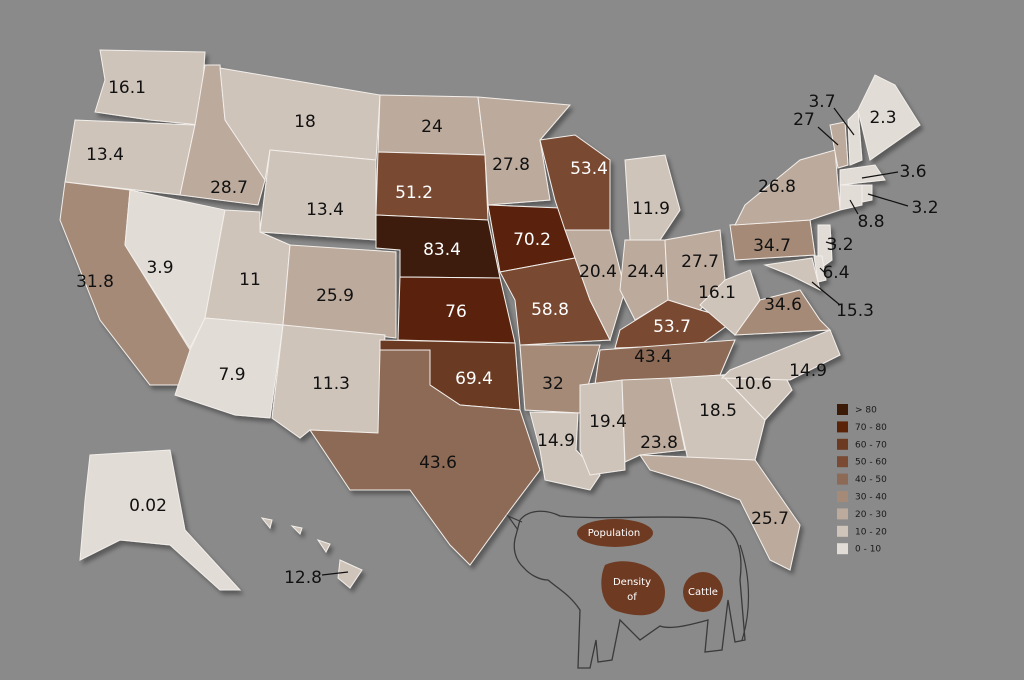  Describe the element at coordinates (646, 272) in the screenshot. I see `state-value: 24.4` at that location.